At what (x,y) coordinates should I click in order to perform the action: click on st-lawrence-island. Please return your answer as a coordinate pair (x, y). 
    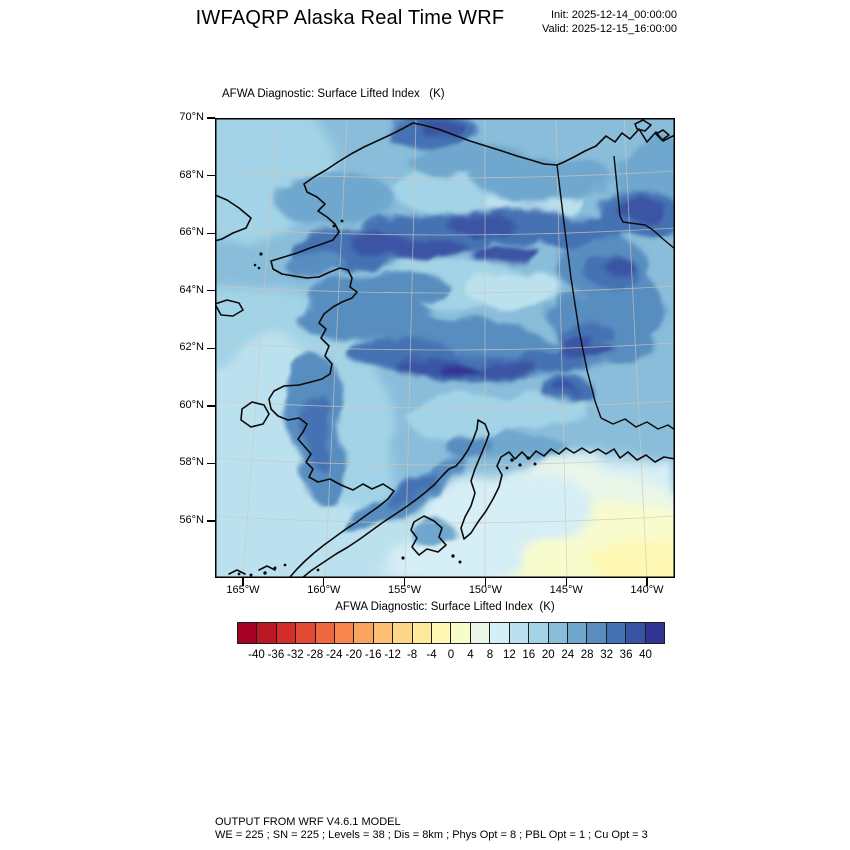
    Looking at the image, I should click on (229, 308).